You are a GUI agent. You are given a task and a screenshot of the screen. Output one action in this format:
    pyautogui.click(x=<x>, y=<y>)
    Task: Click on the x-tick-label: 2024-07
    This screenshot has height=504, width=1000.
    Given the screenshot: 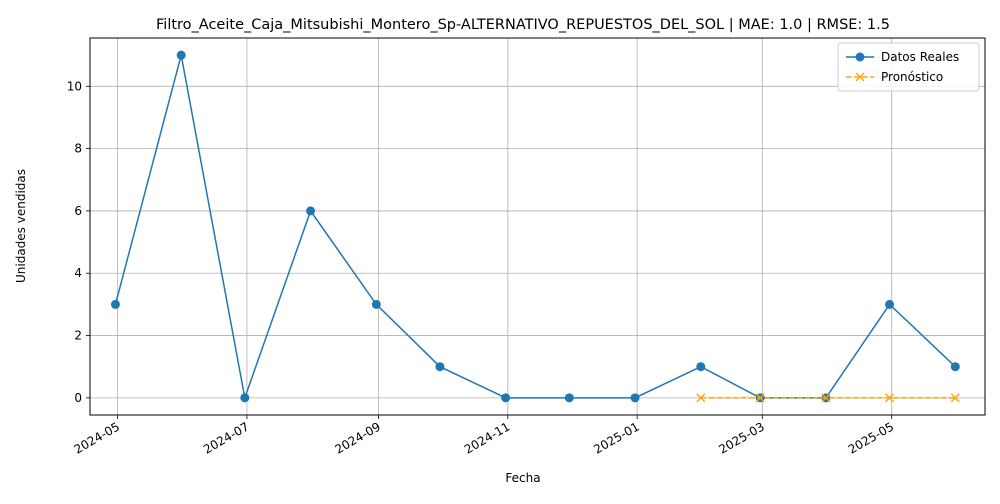 What is the action you would take?
    pyautogui.click(x=226, y=437)
    